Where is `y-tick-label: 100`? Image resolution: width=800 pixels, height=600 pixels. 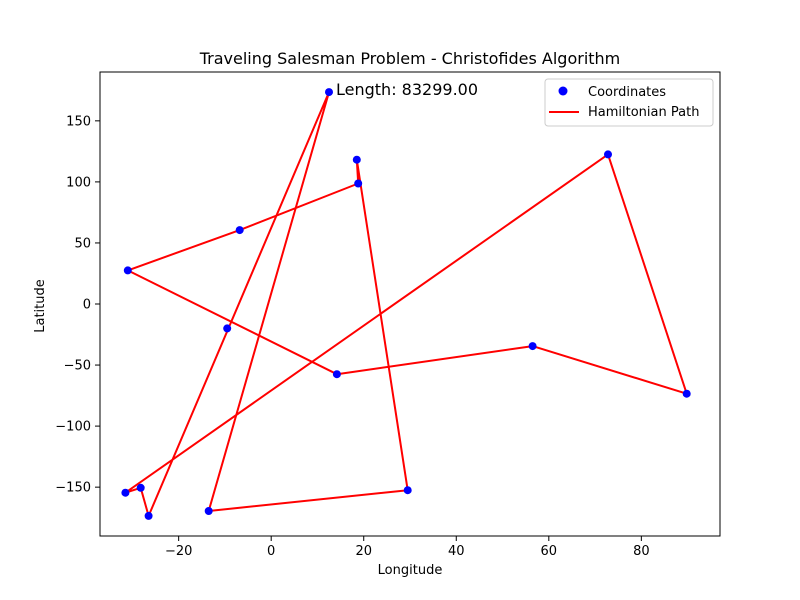
y-tick-label: 100 is located at coordinates (78, 182).